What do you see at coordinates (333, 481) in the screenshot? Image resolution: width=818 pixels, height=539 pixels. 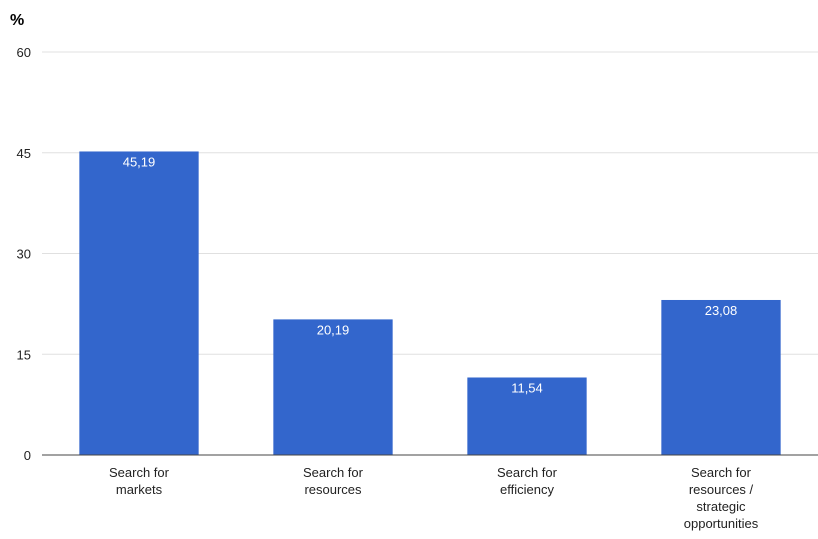 I see `category-label: Search for resources` at bounding box center [333, 481].